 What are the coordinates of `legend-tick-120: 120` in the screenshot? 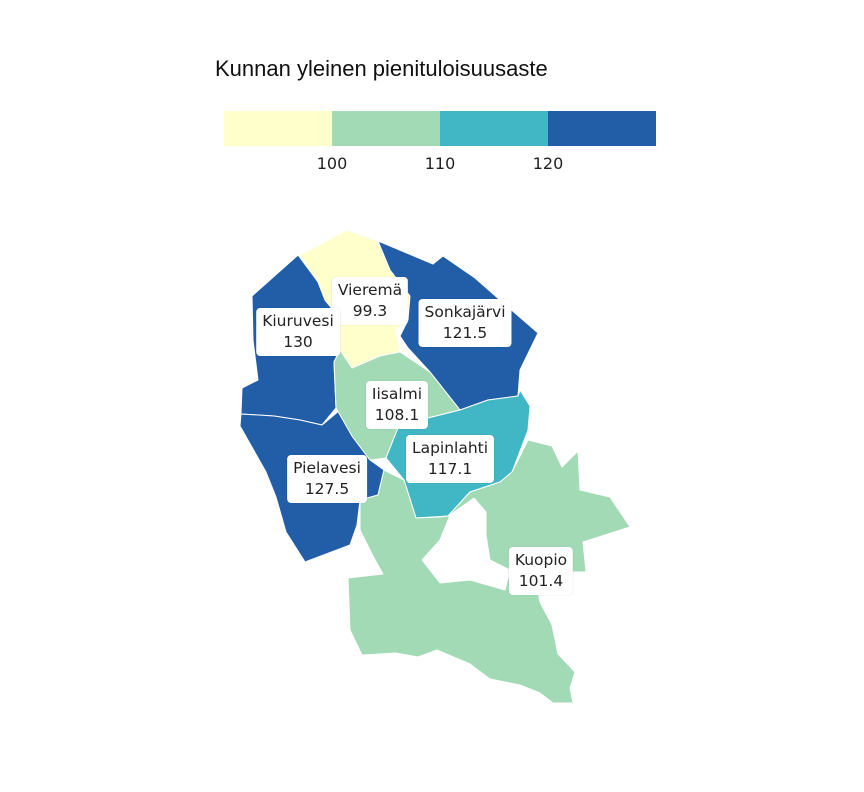 It's located at (548, 163).